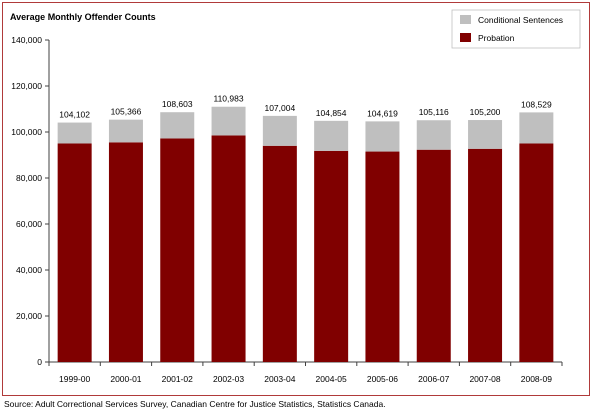 This screenshot has width=593, height=413. What do you see at coordinates (83, 17) in the screenshot?
I see `chart-title: Average Monthly Offender Counts` at bounding box center [83, 17].